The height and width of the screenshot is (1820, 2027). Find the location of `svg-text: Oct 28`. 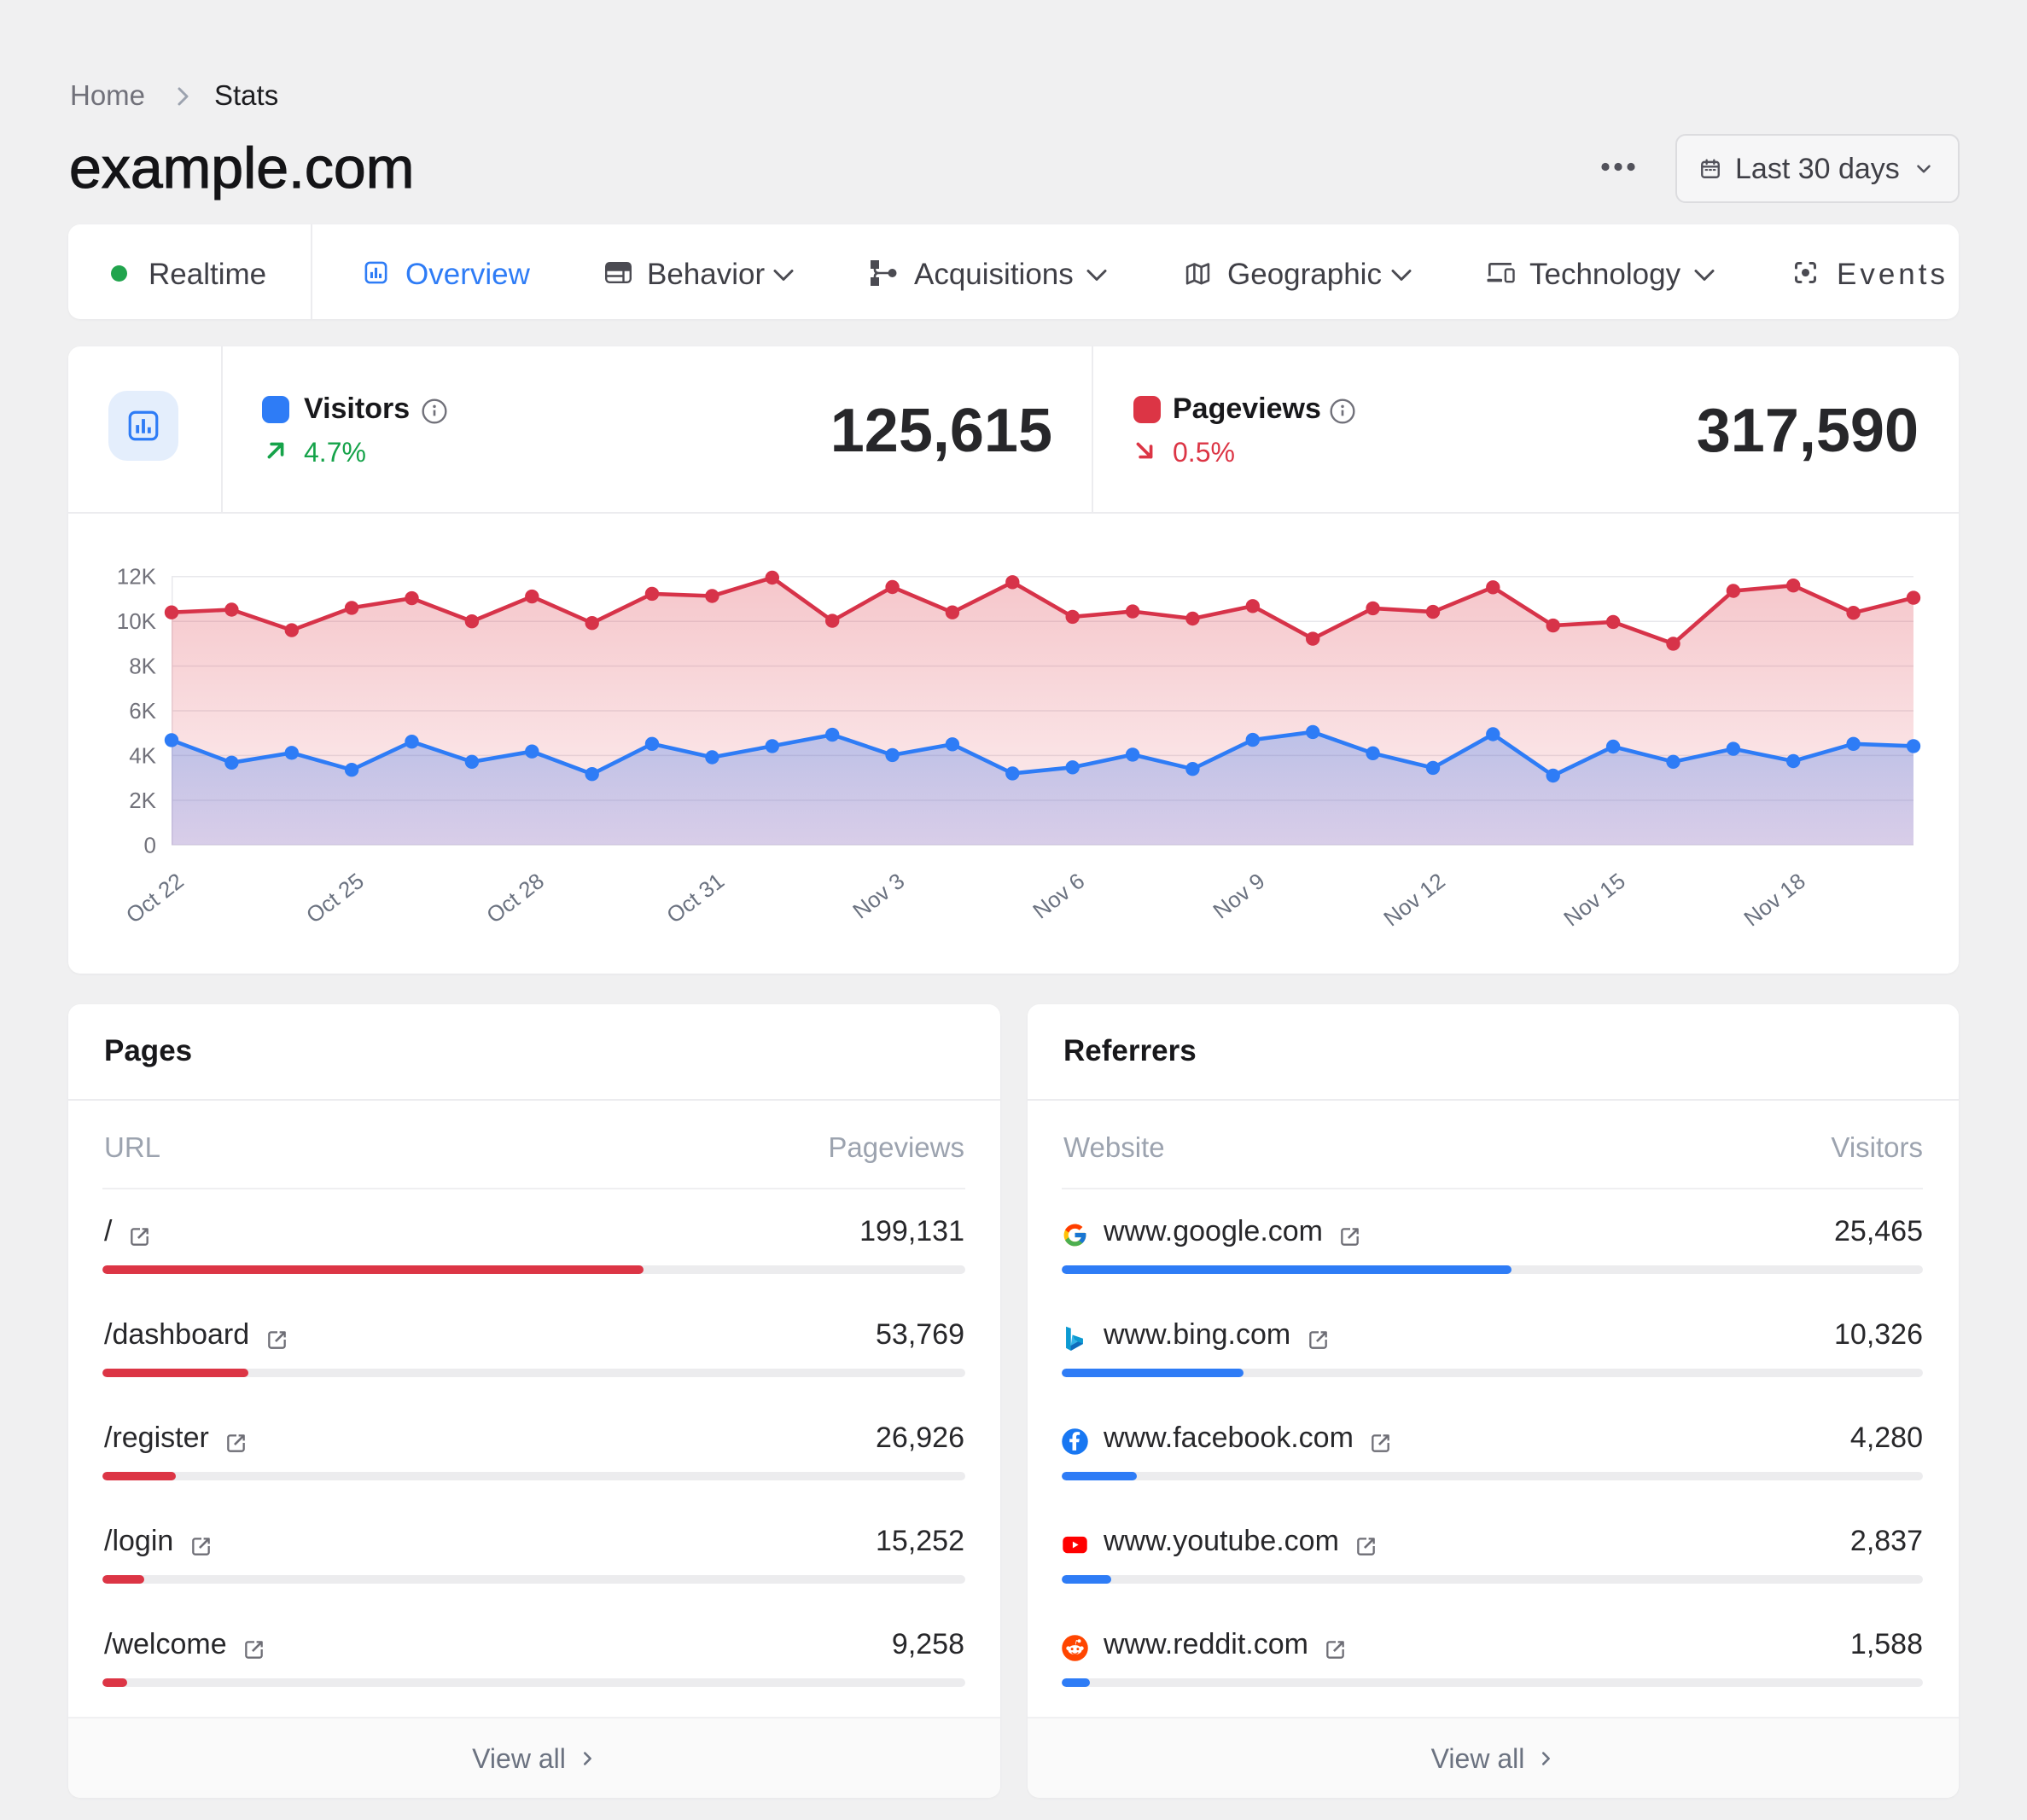

svg-text: Oct 28 is located at coordinates (515, 898).